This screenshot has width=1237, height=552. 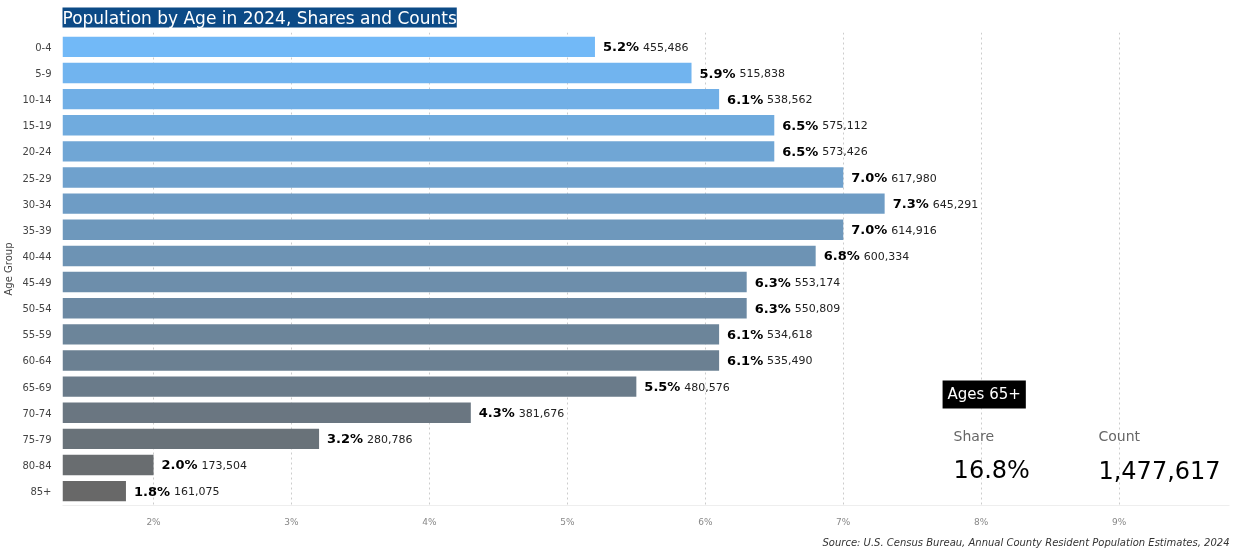 What do you see at coordinates (894, 178) in the screenshot?
I see `data-label: 7.0% 617,980` at bounding box center [894, 178].